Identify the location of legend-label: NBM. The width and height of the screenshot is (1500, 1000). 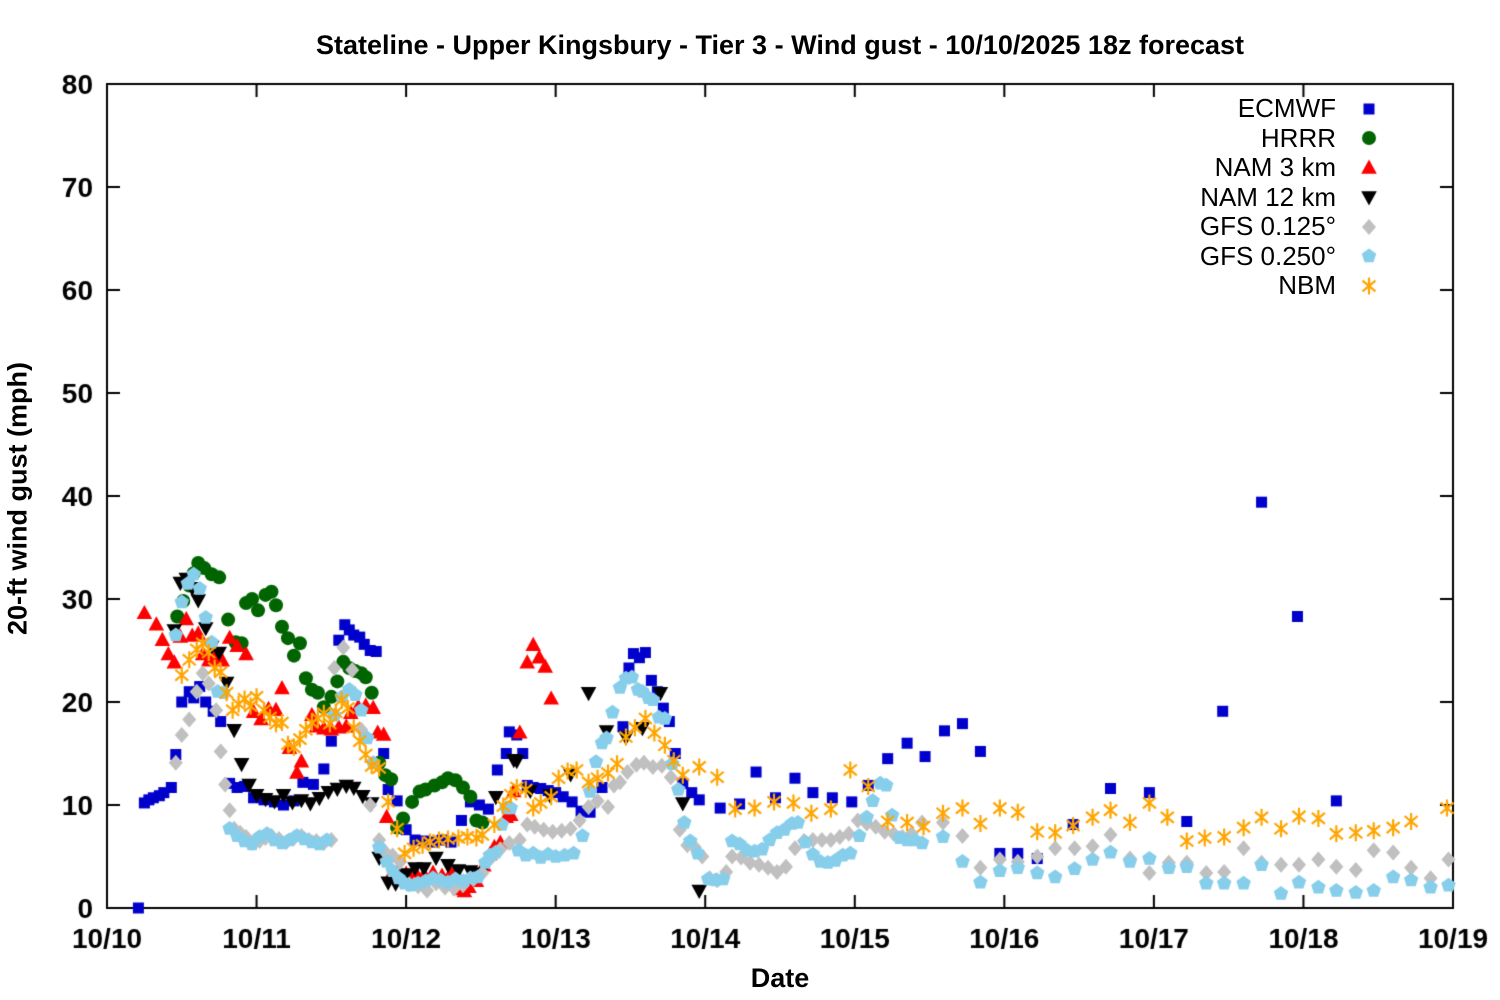
(1307, 285).